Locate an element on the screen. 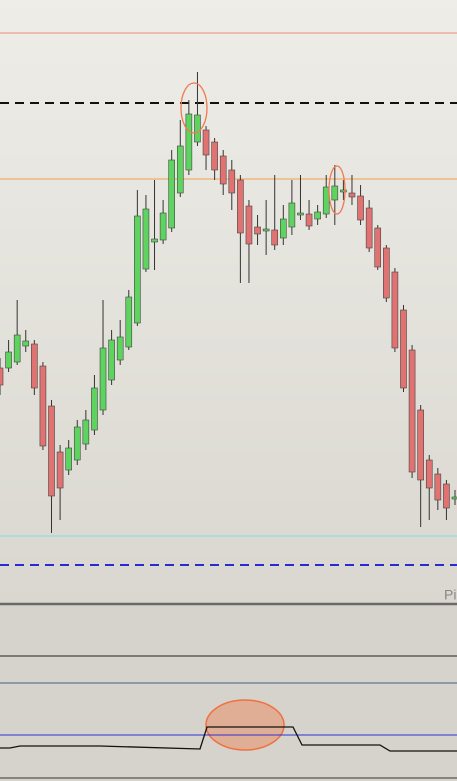  indicator-label: Pi is located at coordinates (450, 595).